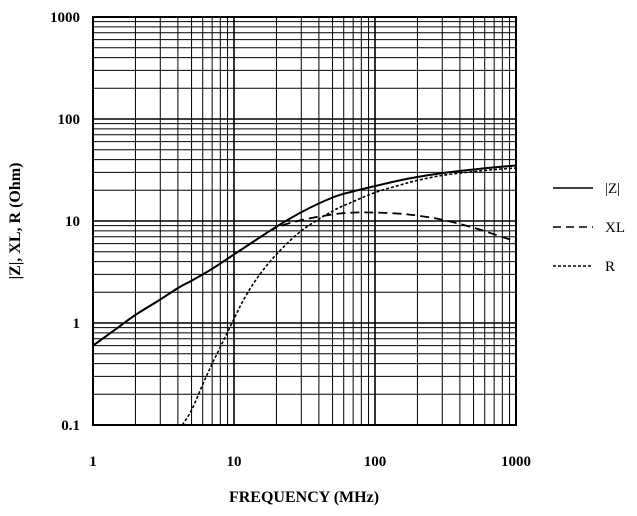  Describe the element at coordinates (610, 267) in the screenshot. I see `legend-label-3: R` at that location.